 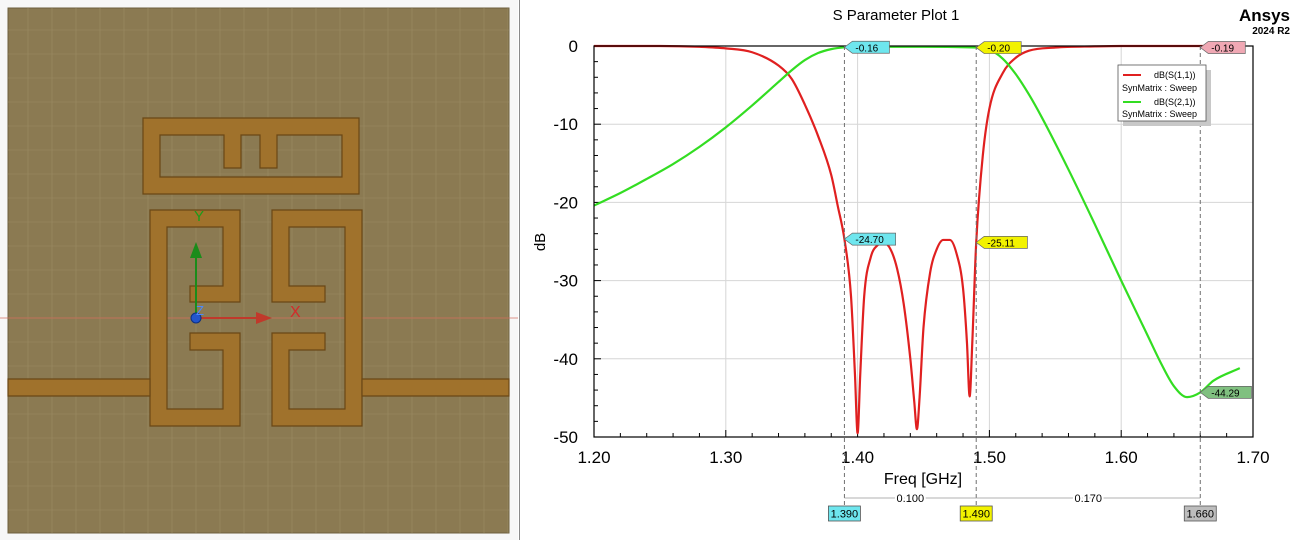 I want to click on marker-value-label: -25.11, so click(x=1001, y=243).